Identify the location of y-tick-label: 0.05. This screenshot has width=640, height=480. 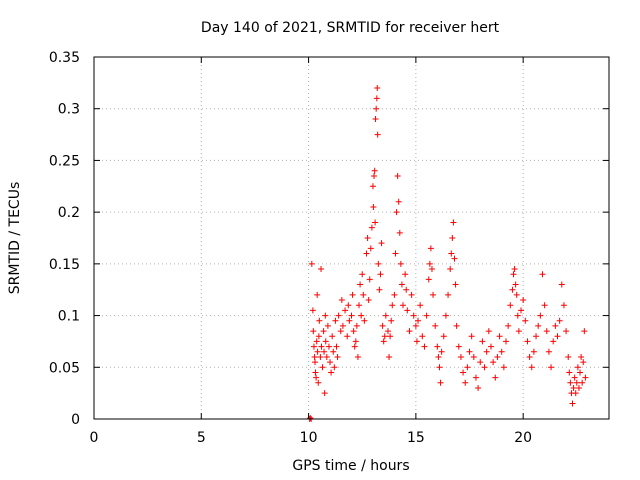
(64, 368).